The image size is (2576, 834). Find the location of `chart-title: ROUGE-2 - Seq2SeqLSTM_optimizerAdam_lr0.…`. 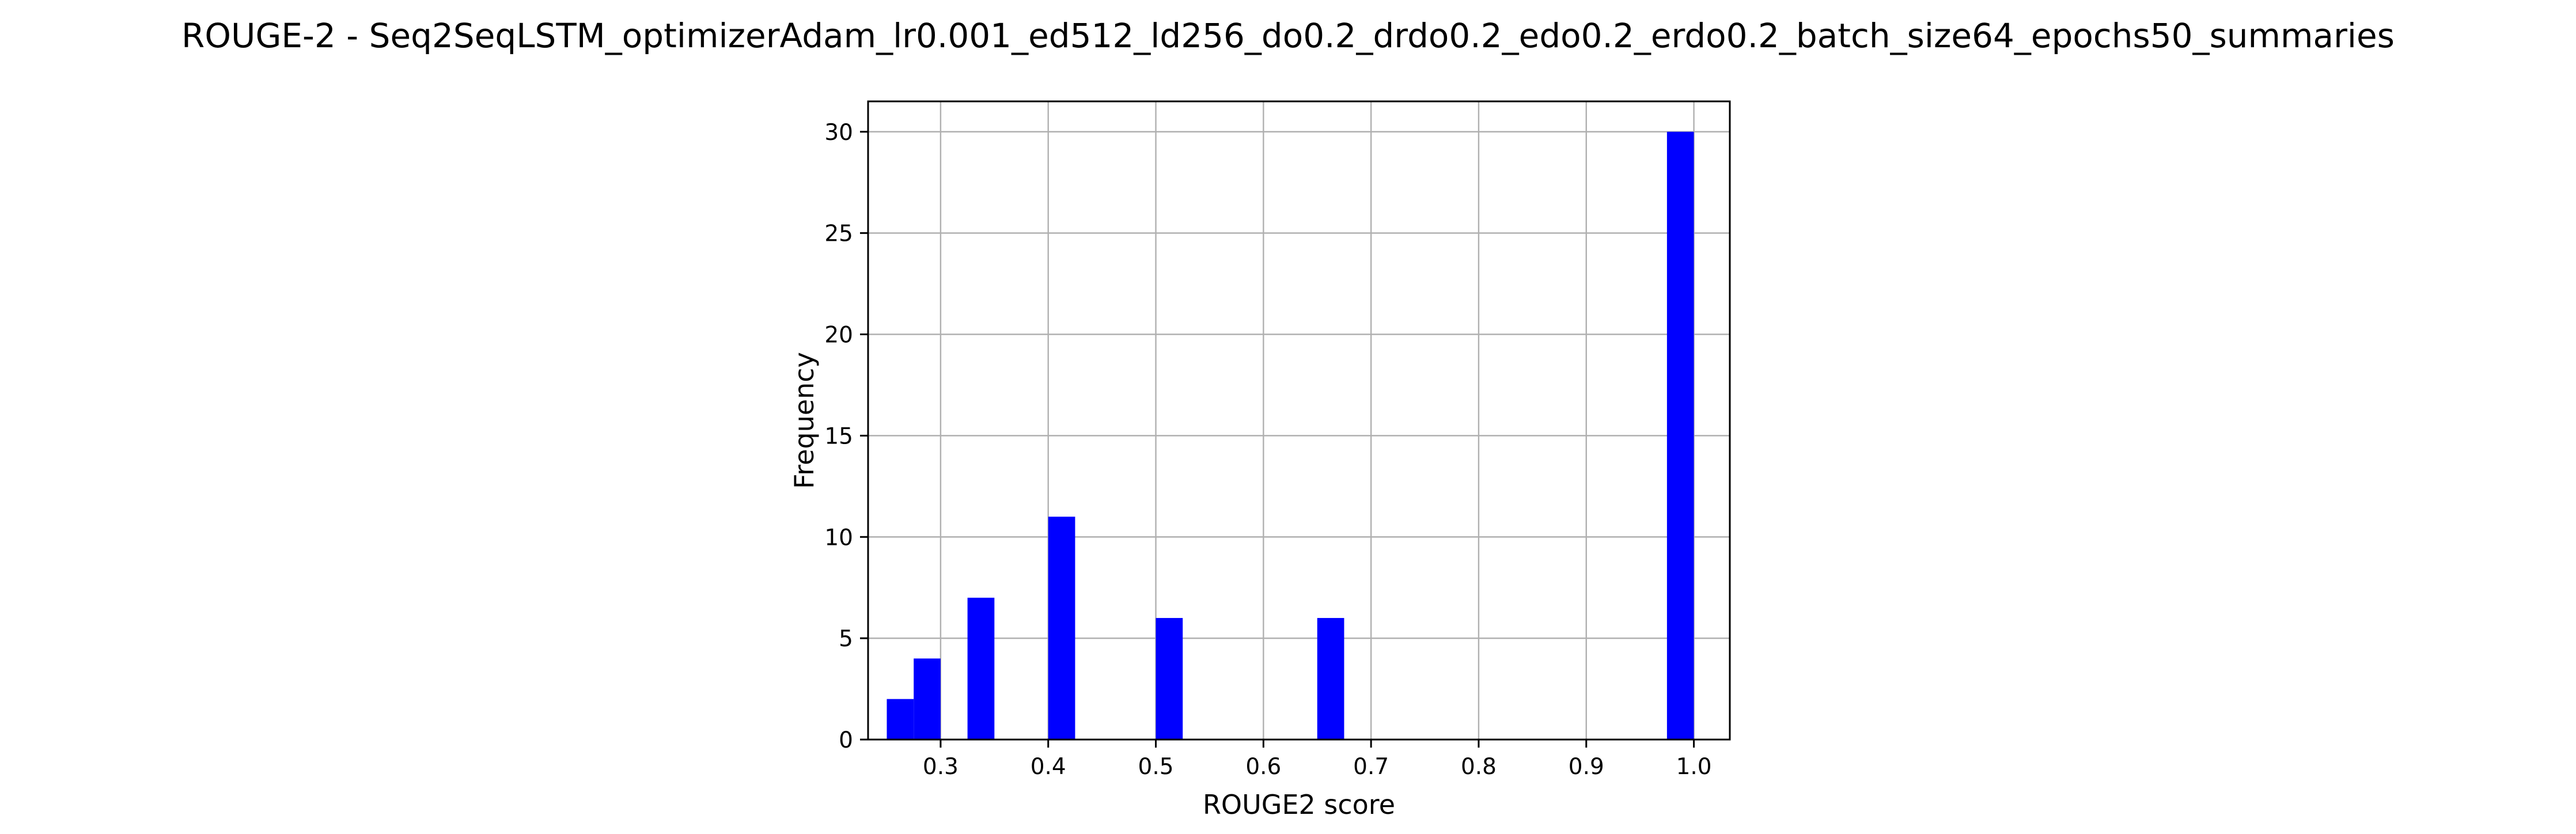

chart-title: ROUGE-2 - Seq2SeqLSTM_optimizerAdam_lr0.… is located at coordinates (1288, 35).